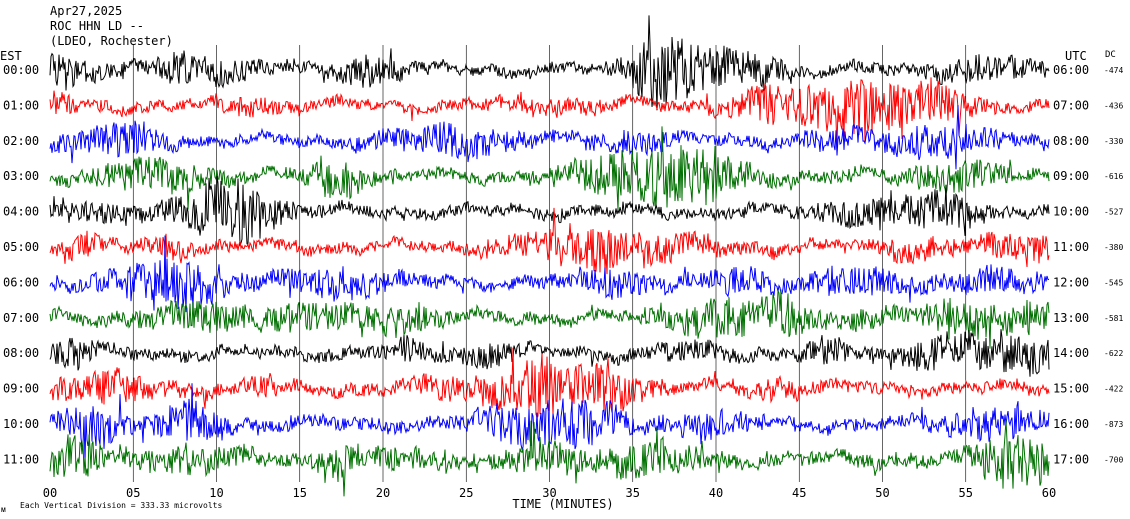  What do you see at coordinates (21, 105) in the screenshot?
I see `est-label-01:00: 01:00` at bounding box center [21, 105].